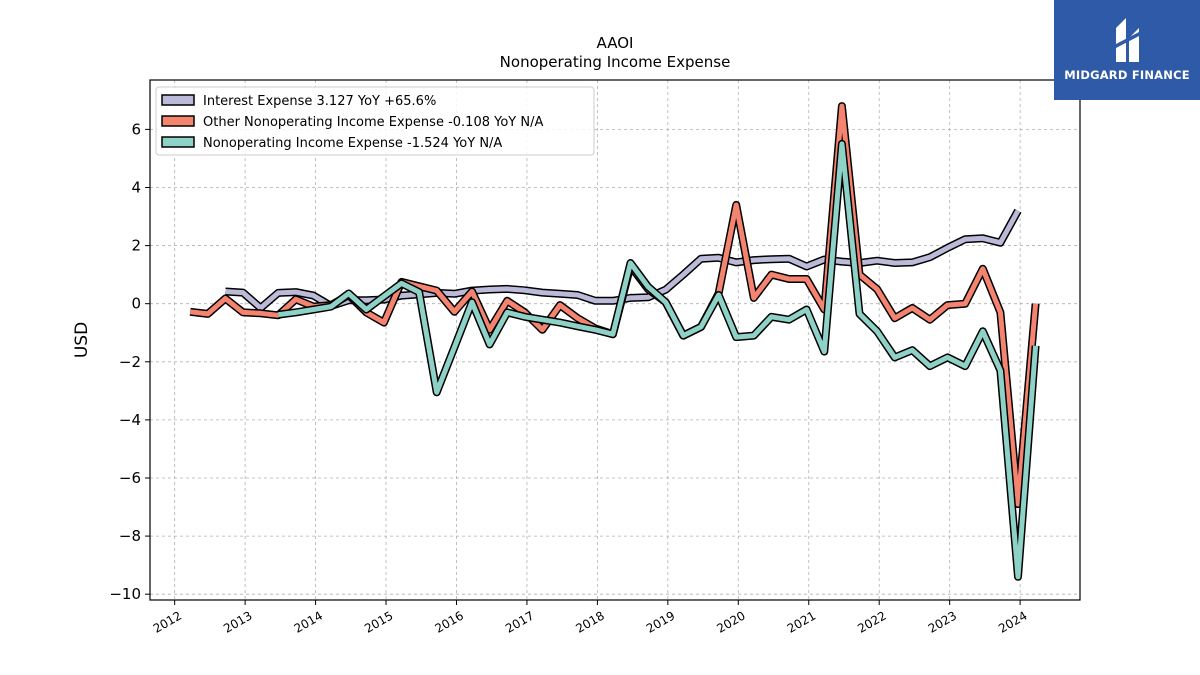 The height and width of the screenshot is (675, 1200). Describe the element at coordinates (660, 621) in the screenshot. I see `x-tick-label: 2019` at that location.